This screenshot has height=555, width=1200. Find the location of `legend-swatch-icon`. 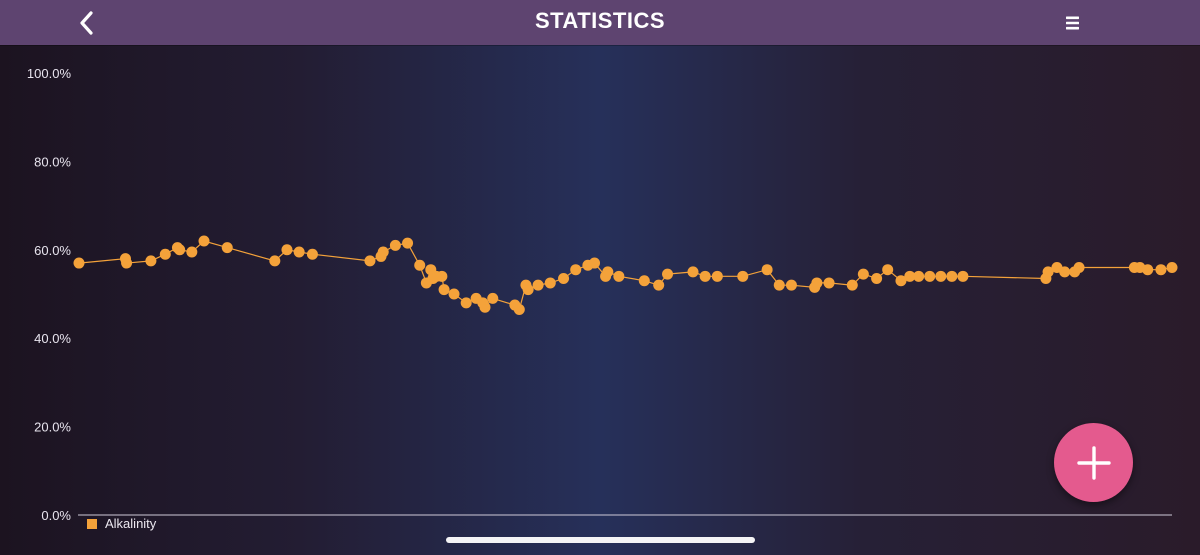

legend-swatch-icon is located at coordinates (92, 523).